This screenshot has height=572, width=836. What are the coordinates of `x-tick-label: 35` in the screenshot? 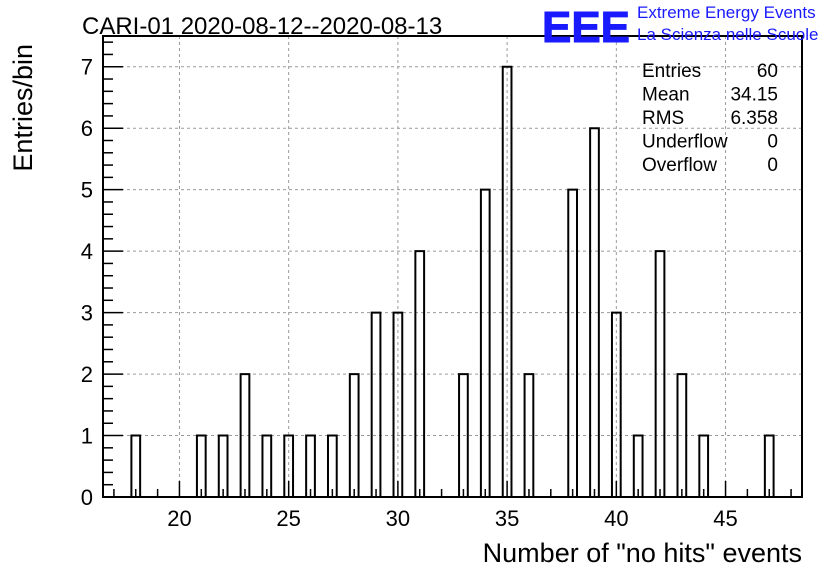 It's located at (507, 518).